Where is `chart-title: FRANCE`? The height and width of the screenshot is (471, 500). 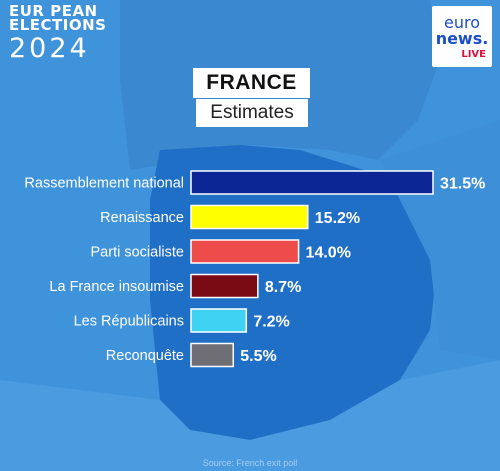
chart-title: FRANCE is located at coordinates (251, 83).